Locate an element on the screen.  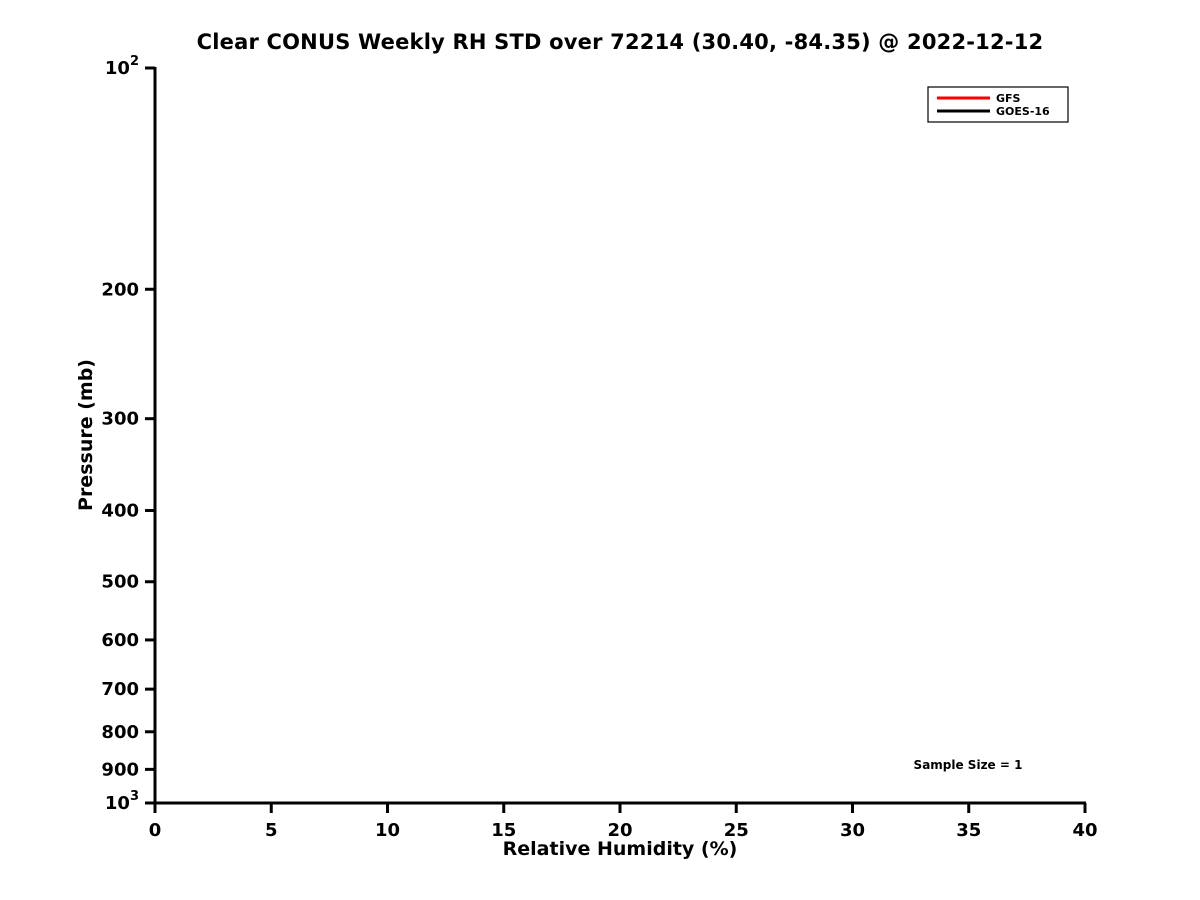
x-tick-label: 20 is located at coordinates (619, 830).